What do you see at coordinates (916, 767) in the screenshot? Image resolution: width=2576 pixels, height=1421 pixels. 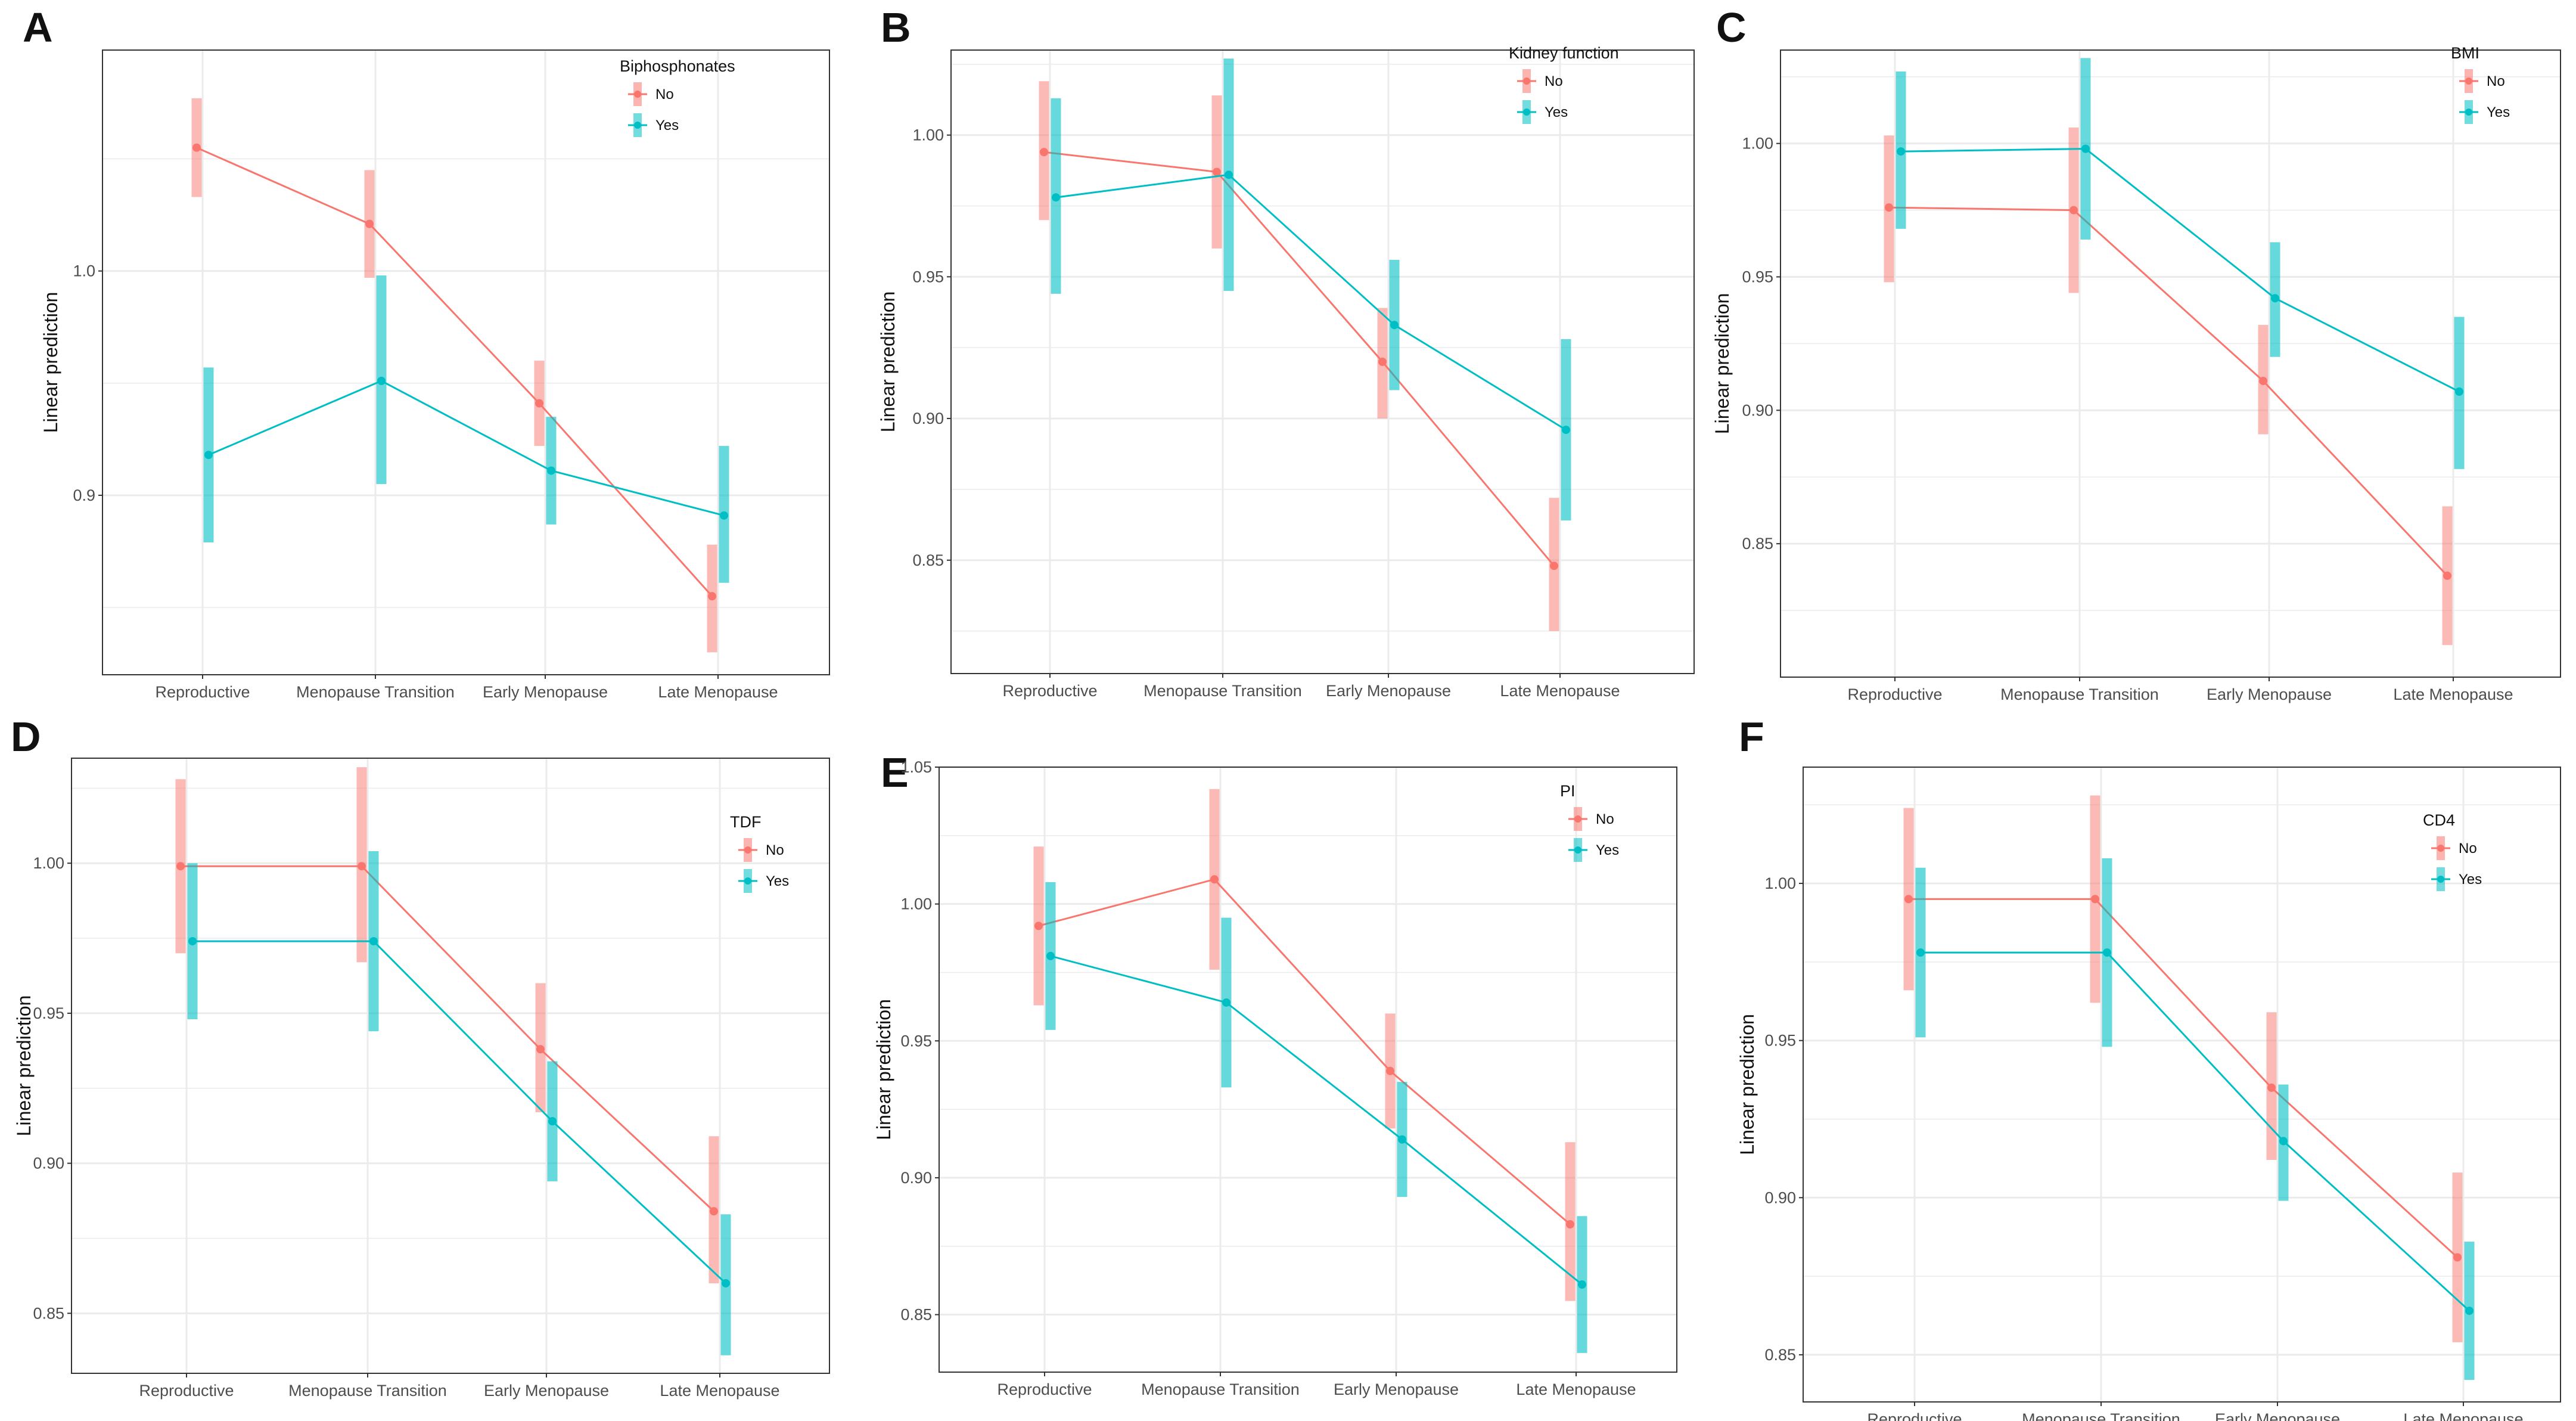 I see `y-tick-label: 1.05` at bounding box center [916, 767].